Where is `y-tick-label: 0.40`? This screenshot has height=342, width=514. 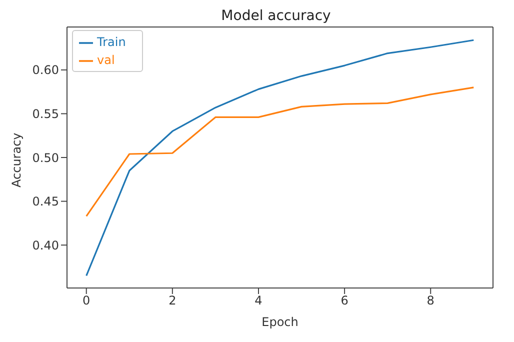
y-tick-label: 0.40 is located at coordinates (45, 245).